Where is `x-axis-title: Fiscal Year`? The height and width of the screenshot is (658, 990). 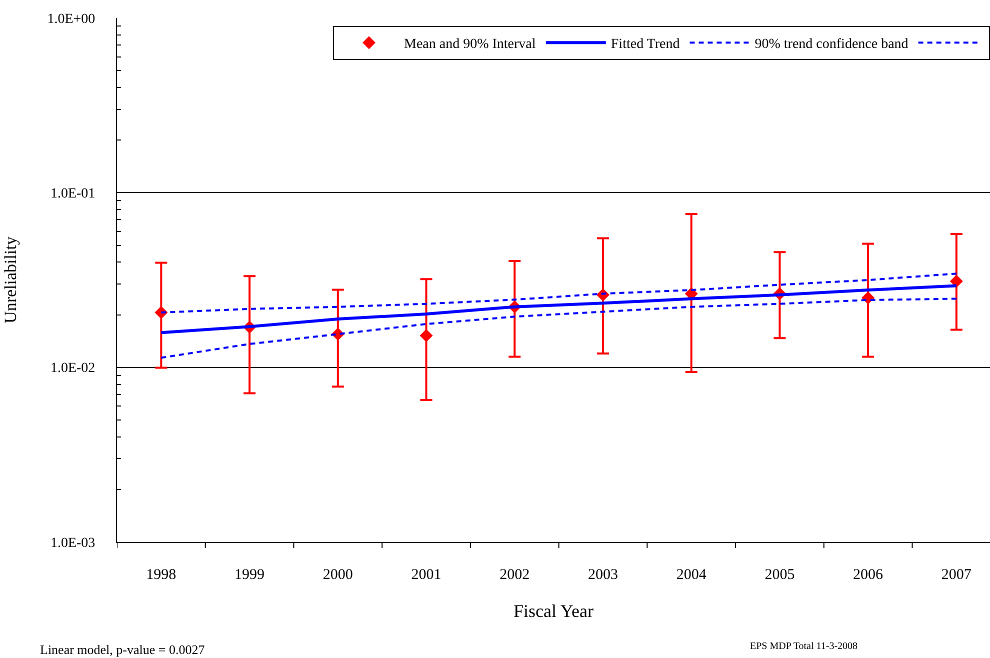
x-axis-title: Fiscal Year is located at coordinates (554, 611).